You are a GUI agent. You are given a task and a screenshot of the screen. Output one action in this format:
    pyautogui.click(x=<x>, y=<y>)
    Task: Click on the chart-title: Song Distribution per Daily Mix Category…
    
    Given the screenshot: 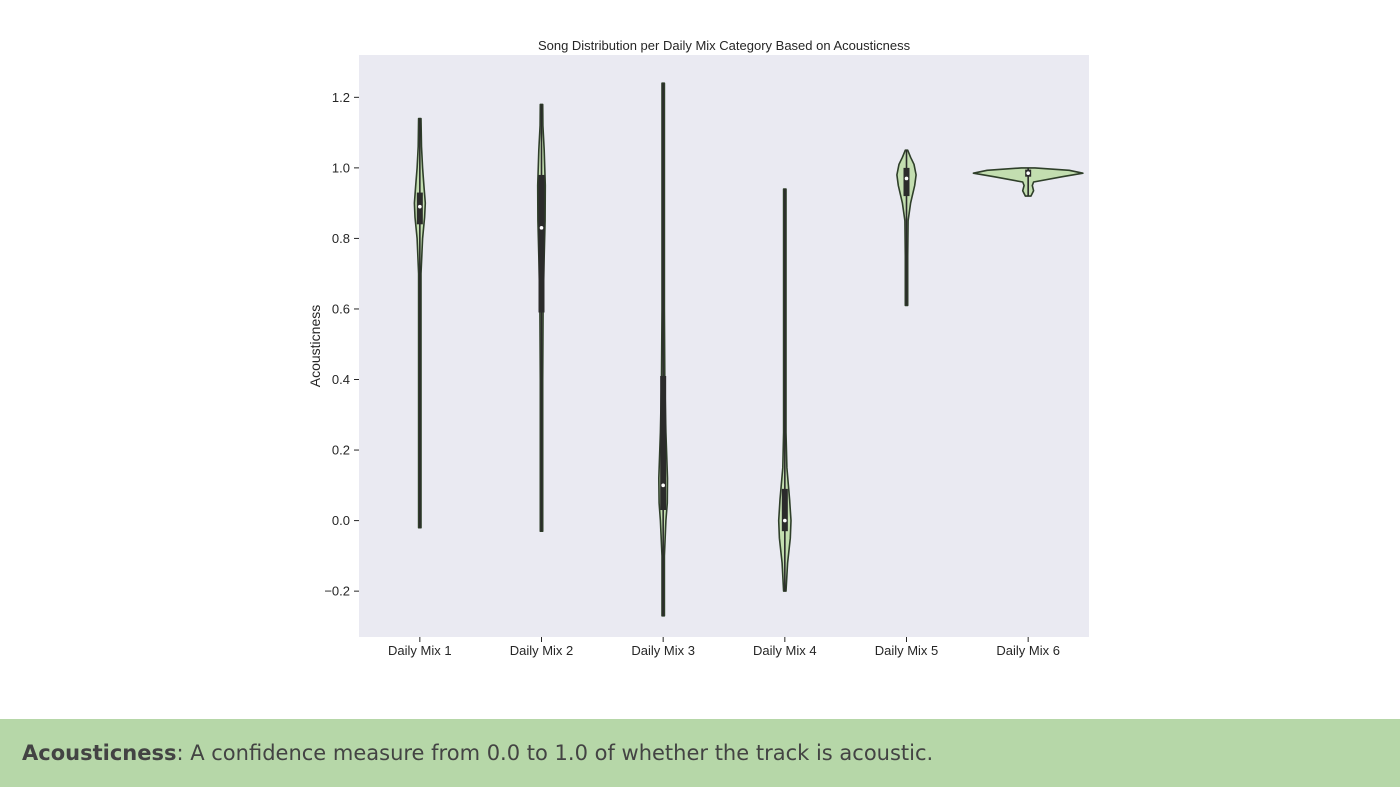 What is the action you would take?
    pyautogui.click(x=724, y=45)
    